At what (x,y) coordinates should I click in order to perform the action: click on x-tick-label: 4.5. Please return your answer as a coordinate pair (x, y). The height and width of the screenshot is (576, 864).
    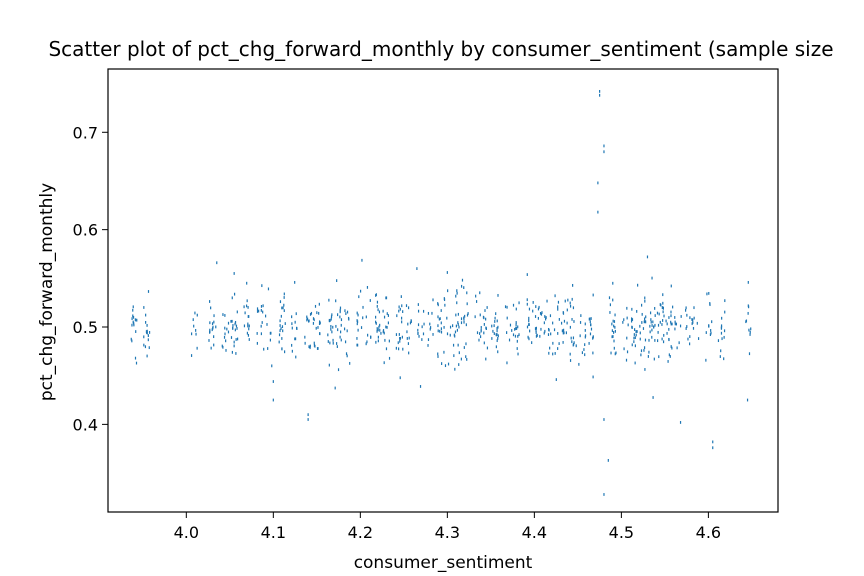
    Looking at the image, I should click on (621, 532).